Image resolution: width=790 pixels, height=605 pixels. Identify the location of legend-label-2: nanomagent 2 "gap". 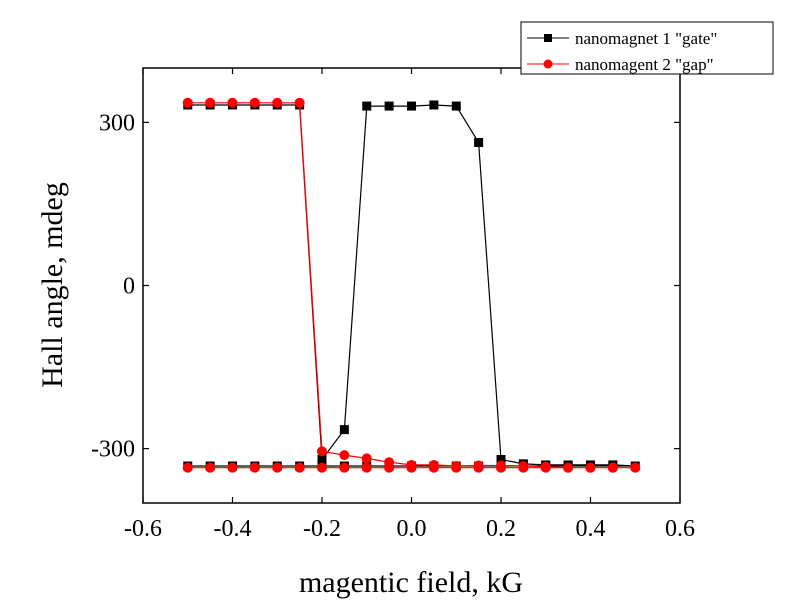
(644, 64).